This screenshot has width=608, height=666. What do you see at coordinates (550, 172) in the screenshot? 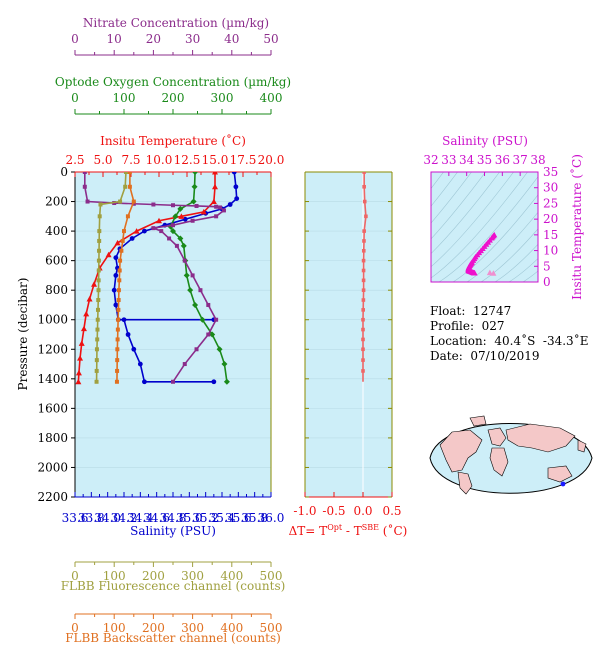
I see `ts-y-tick-label: 35` at bounding box center [550, 172].